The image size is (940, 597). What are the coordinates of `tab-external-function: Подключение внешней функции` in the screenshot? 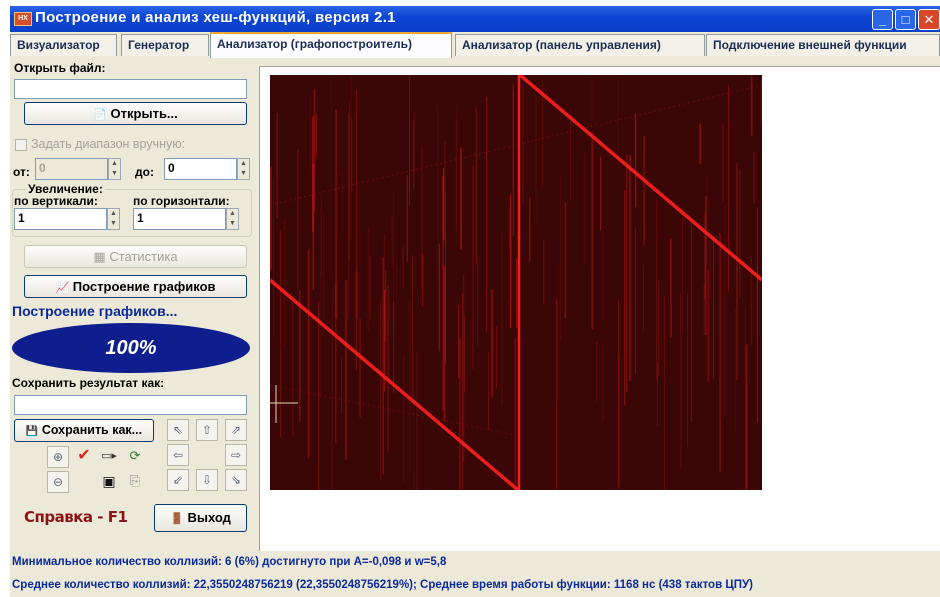 It's located at (823, 45).